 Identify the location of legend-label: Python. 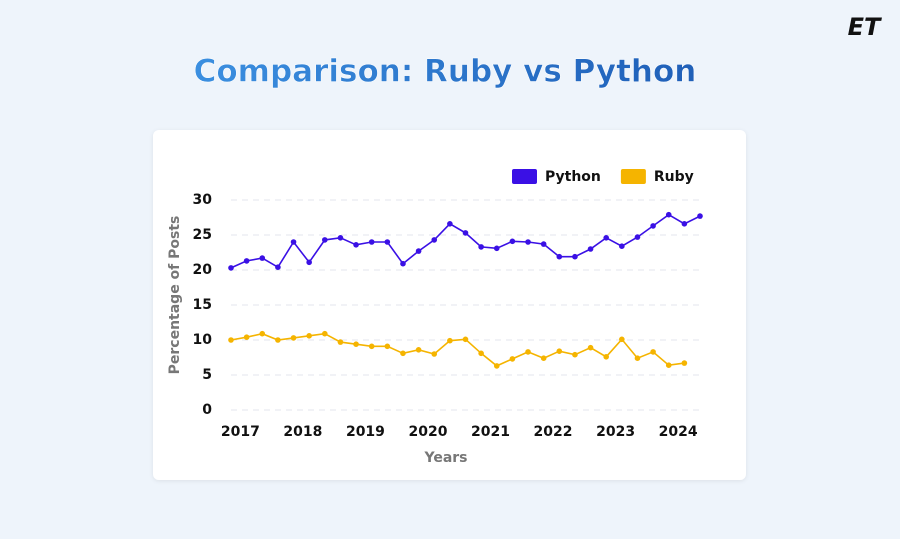
(573, 177).